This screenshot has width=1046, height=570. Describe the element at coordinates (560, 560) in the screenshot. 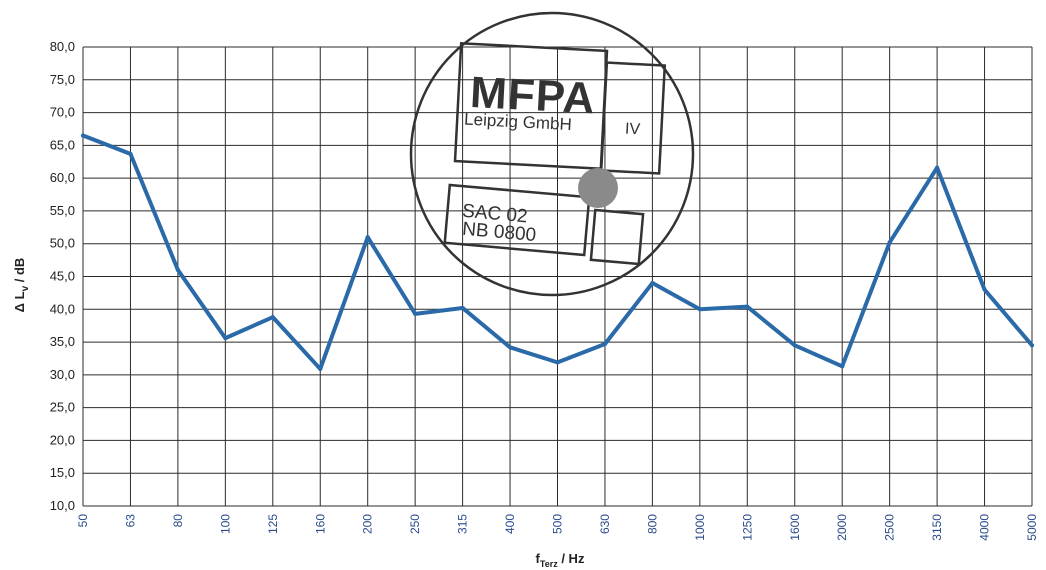

I see `x-axis-label: fTerz / Hz` at that location.